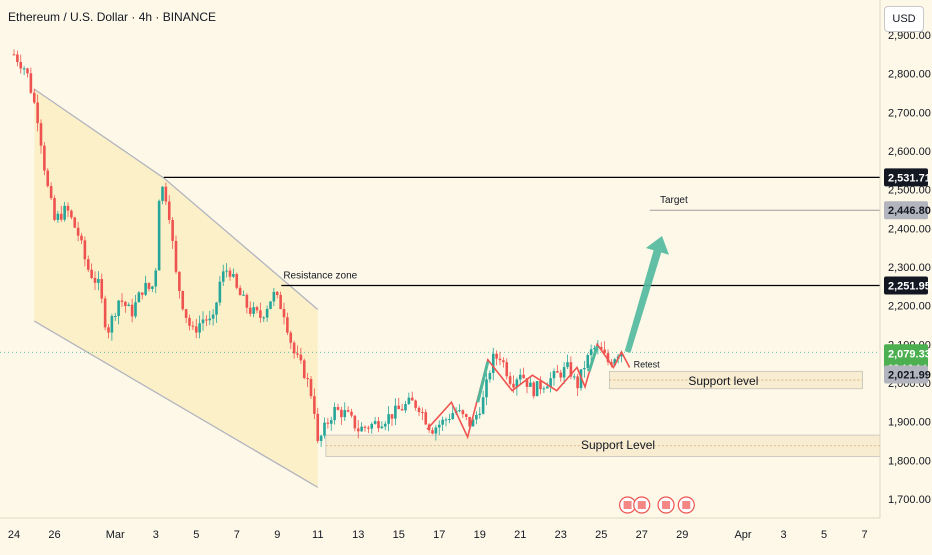 The height and width of the screenshot is (555, 932). I want to click on time-axis, so click(466, 534).